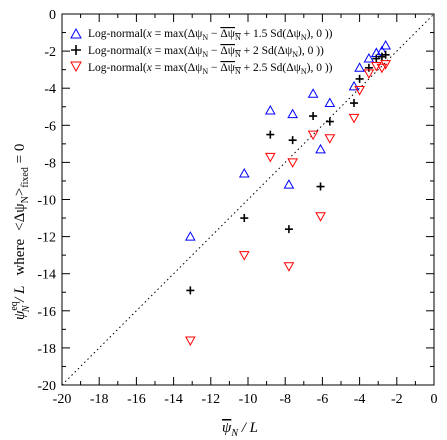 The width and height of the screenshot is (447, 440). I want to click on y-tick-label: -10, so click(46, 201).